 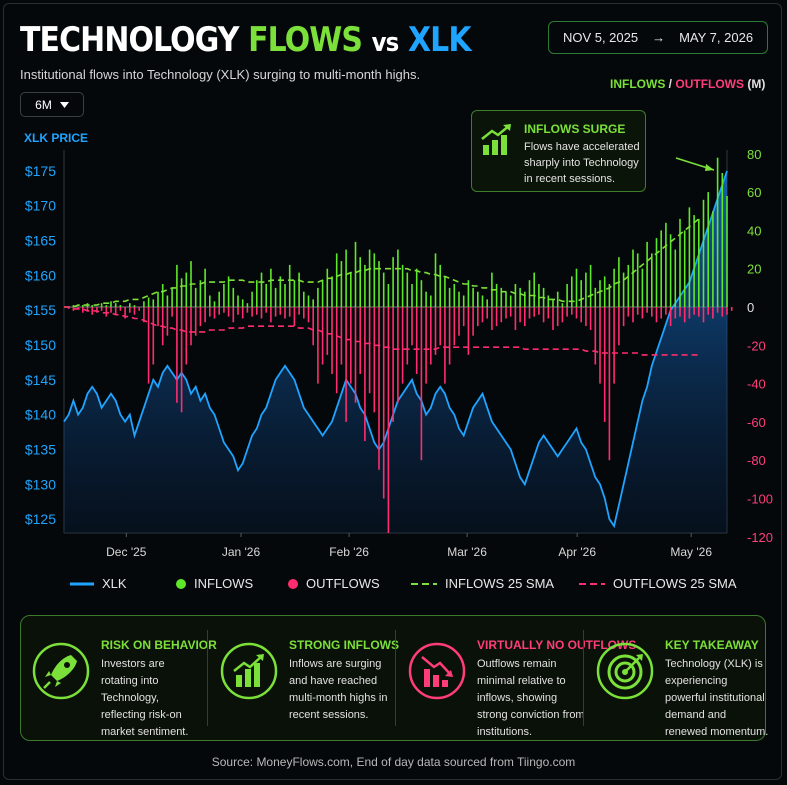 What do you see at coordinates (754, 269) in the screenshot?
I see `right-tick-label: 20` at bounding box center [754, 269].